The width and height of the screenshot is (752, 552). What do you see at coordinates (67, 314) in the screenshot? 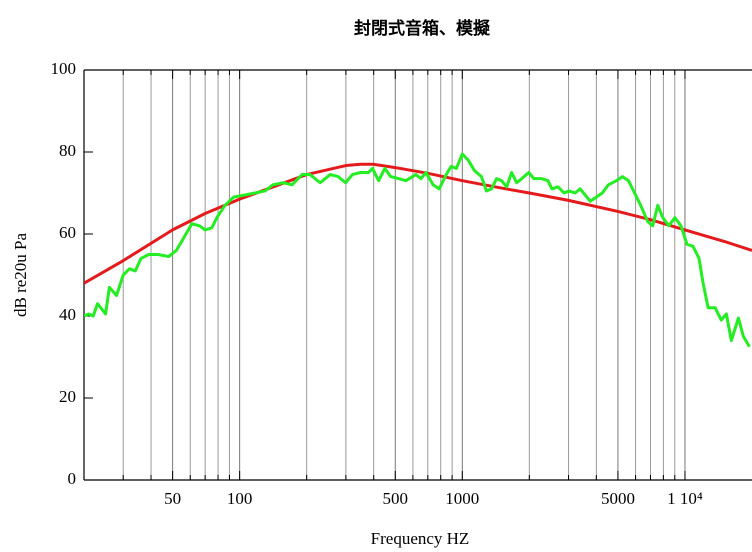
I see `y-tick-label: 40` at bounding box center [67, 314].